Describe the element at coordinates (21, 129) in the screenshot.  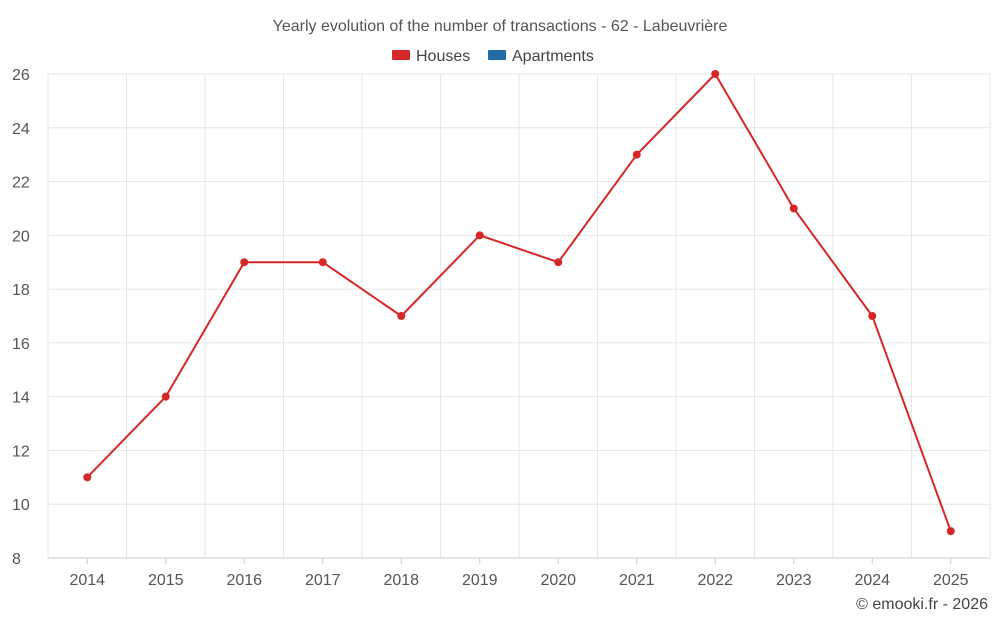
I see `y-tick-label: 24` at that location.